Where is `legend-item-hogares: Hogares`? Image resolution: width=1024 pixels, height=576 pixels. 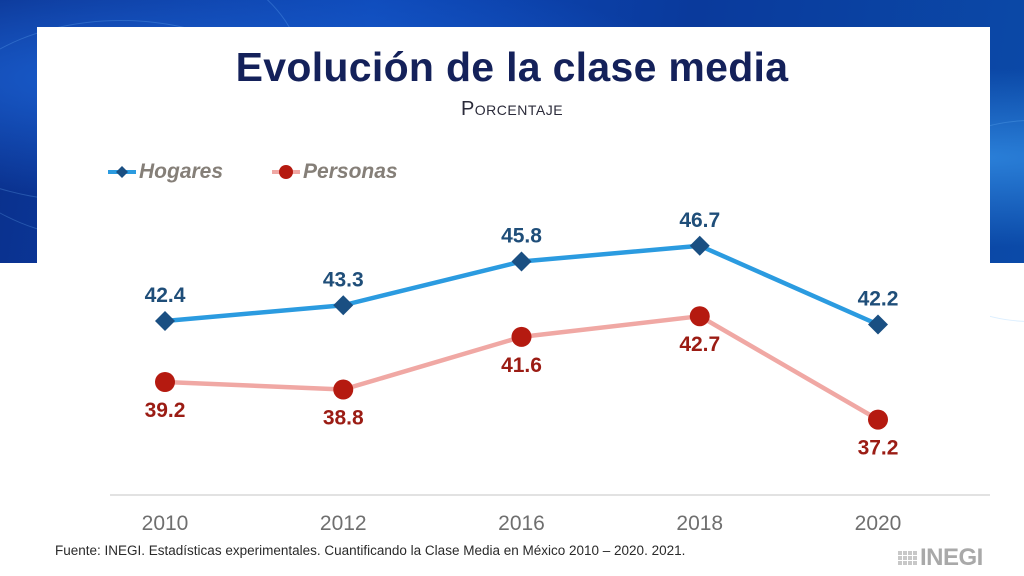 legend-item-hogares: Hogares is located at coordinates (165, 172).